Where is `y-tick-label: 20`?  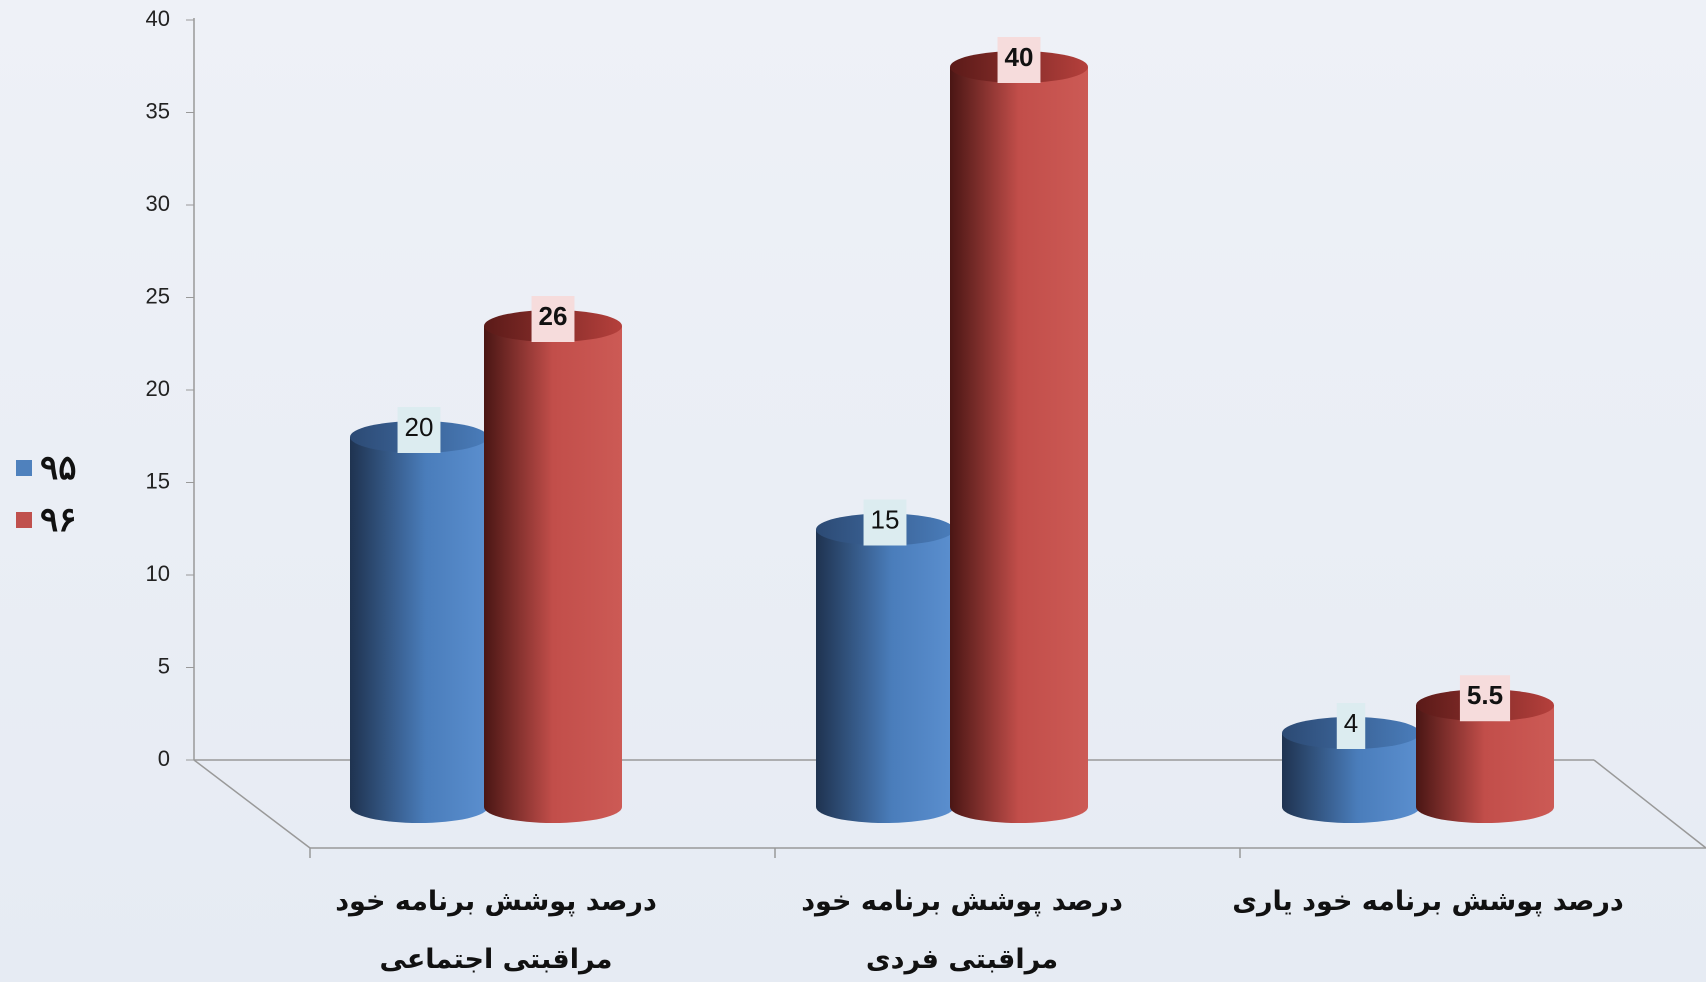
y-tick-label: 20 is located at coordinates (158, 388).